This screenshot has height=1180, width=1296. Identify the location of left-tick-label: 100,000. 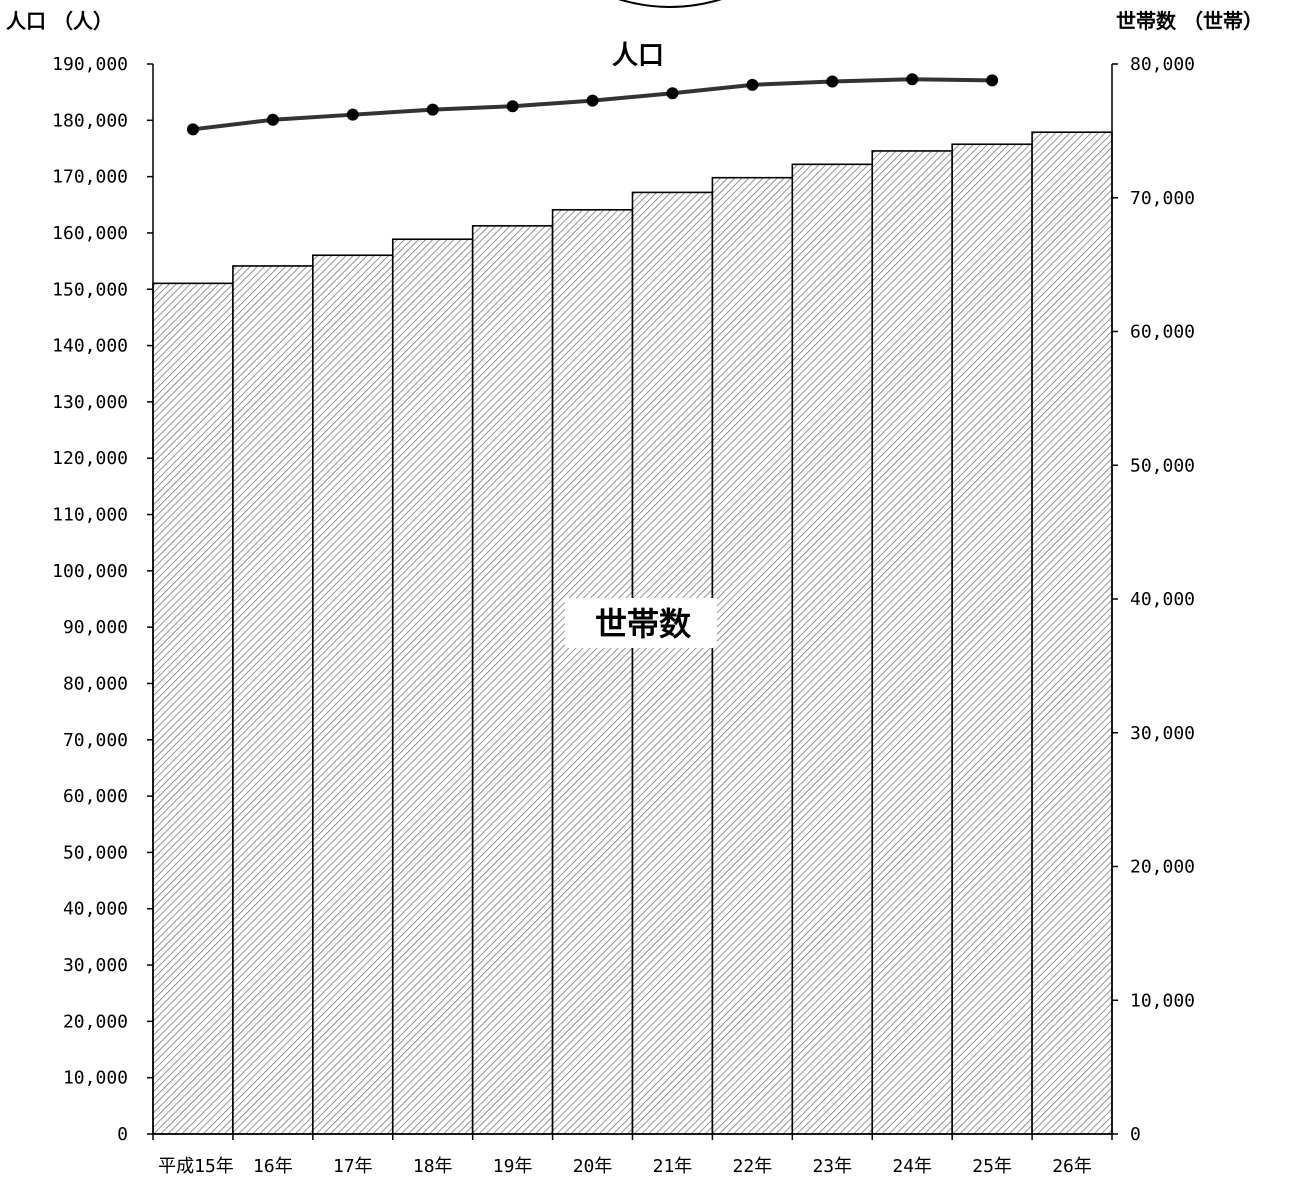
(90, 571).